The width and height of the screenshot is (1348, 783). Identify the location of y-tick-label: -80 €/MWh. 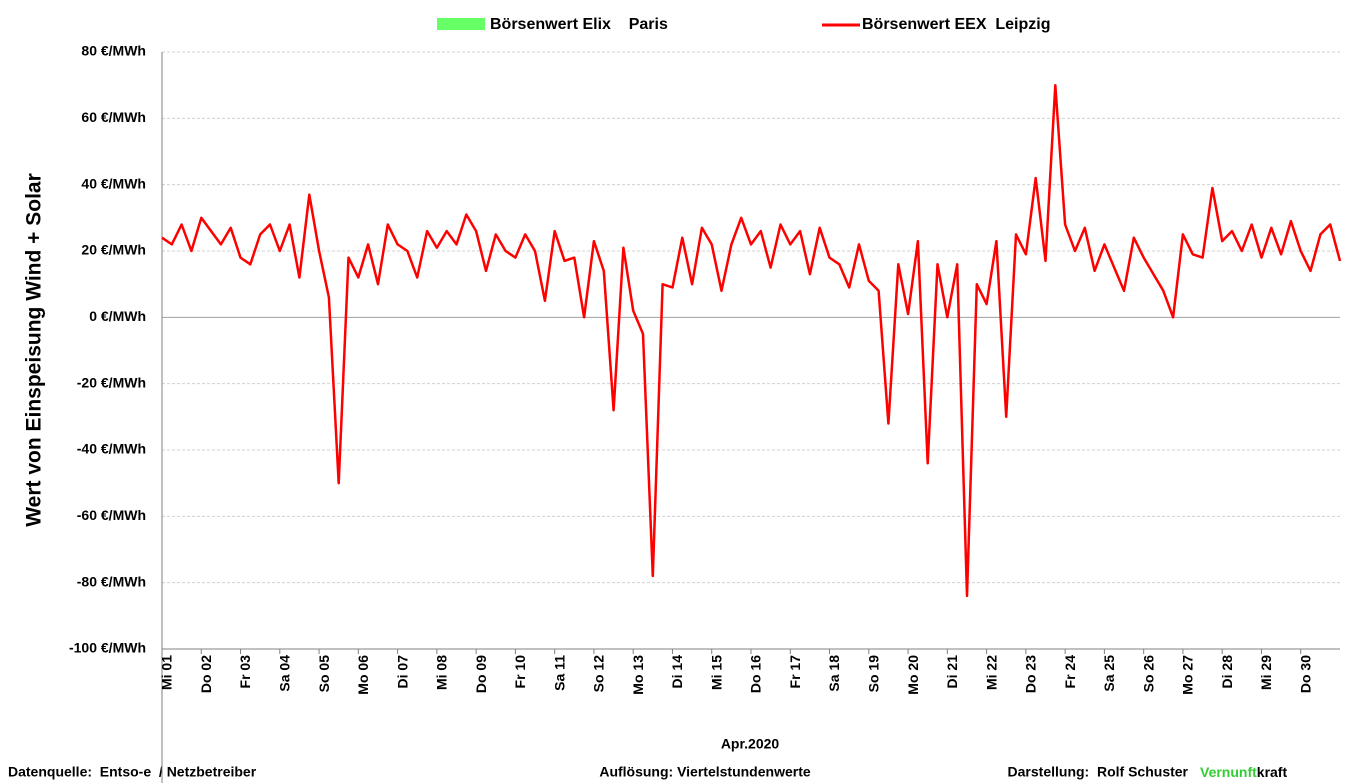
(111, 581).